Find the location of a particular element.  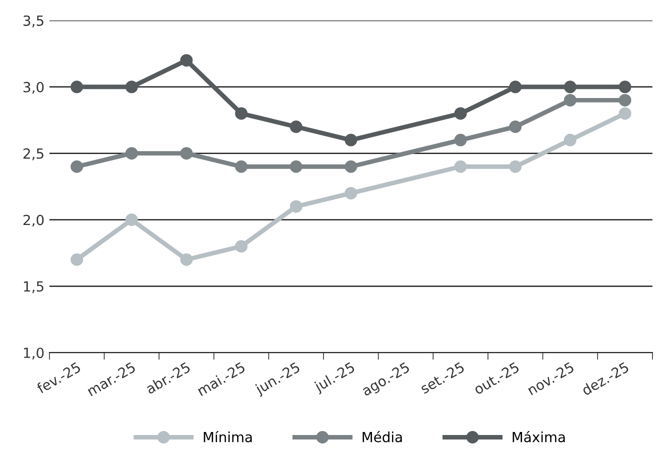

y-tick-label: 1,0 is located at coordinates (34, 354).